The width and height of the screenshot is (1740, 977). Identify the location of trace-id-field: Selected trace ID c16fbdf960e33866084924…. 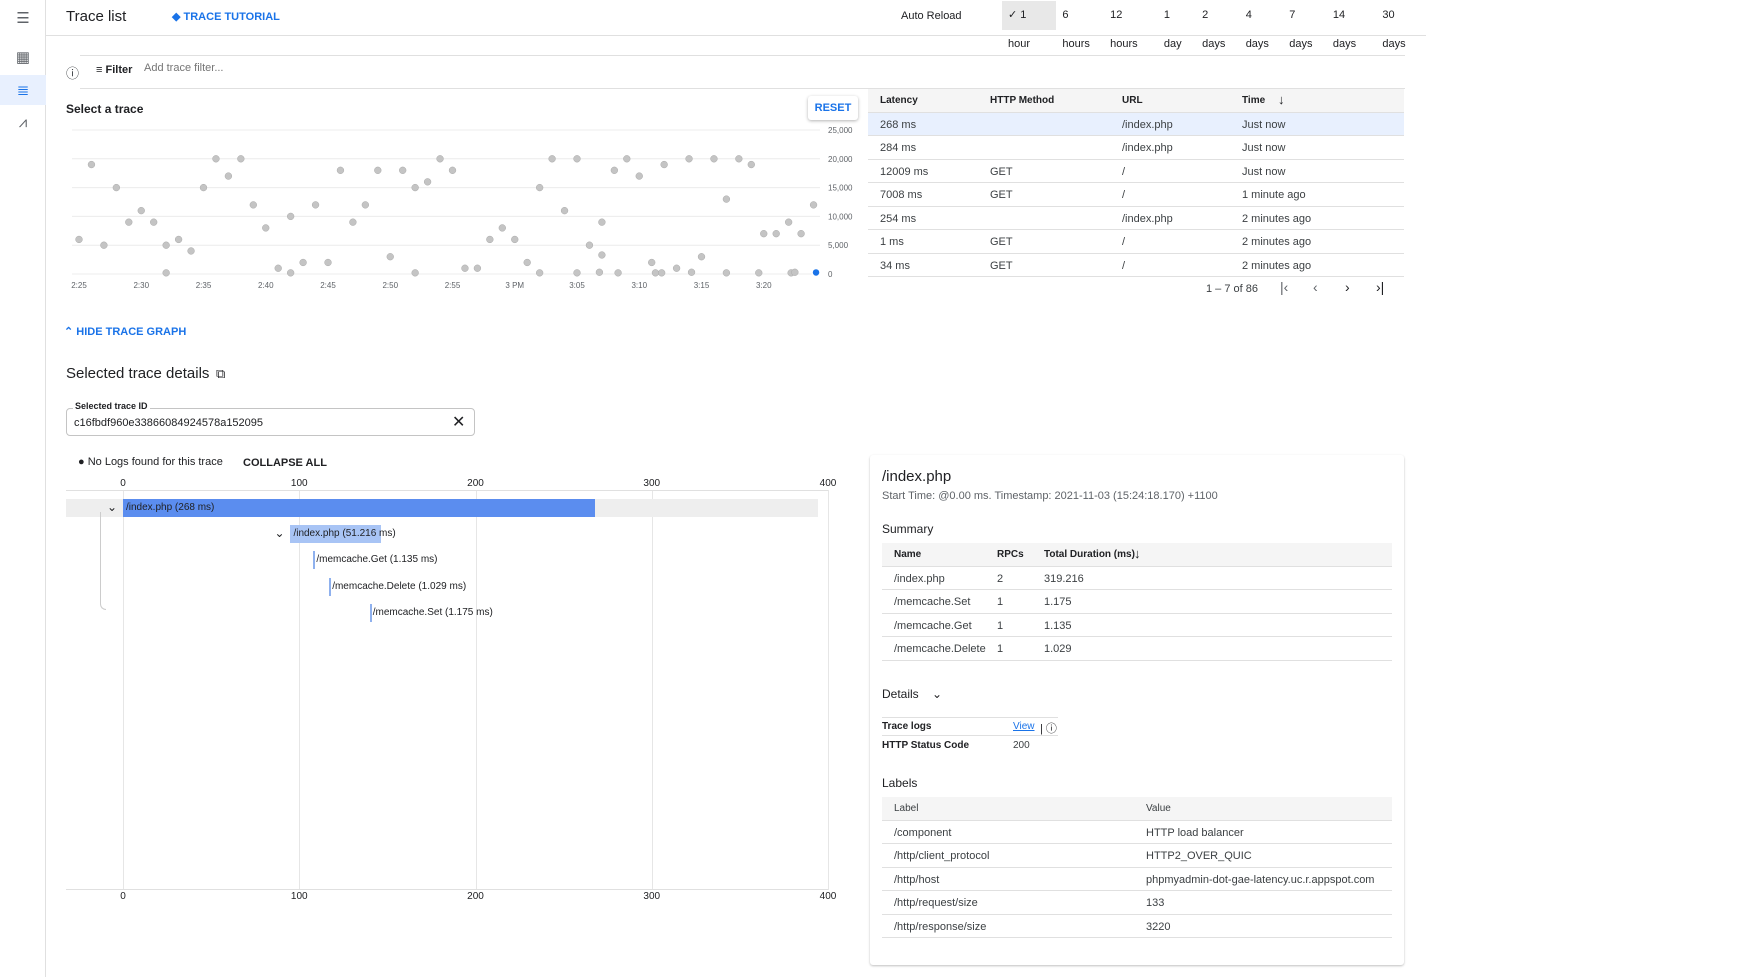
(270, 418).